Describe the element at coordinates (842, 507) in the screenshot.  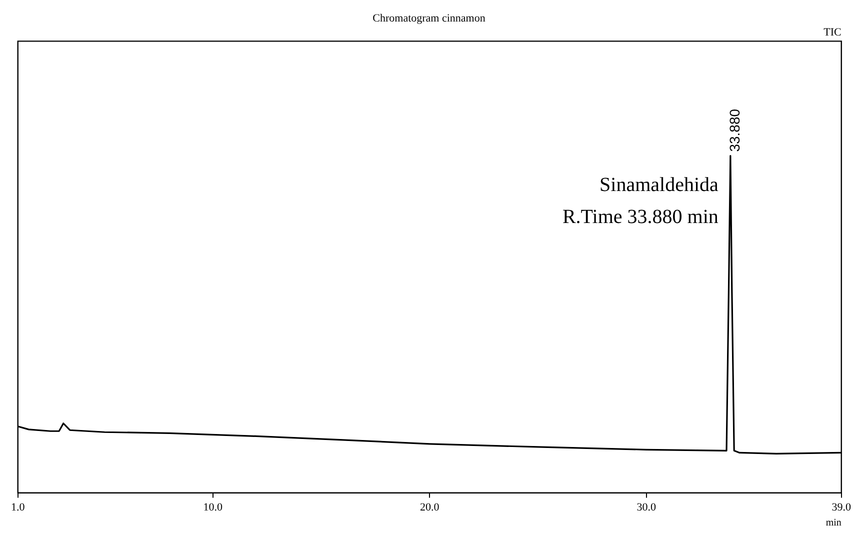
I see `x-tick-label: 39.0` at that location.